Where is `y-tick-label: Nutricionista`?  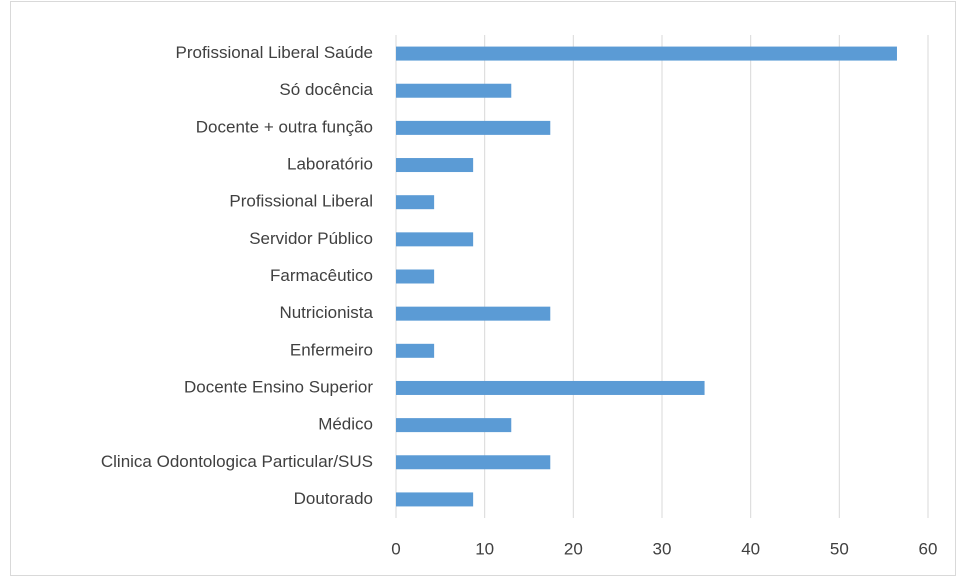 y-tick-label: Nutricionista is located at coordinates (326, 312).